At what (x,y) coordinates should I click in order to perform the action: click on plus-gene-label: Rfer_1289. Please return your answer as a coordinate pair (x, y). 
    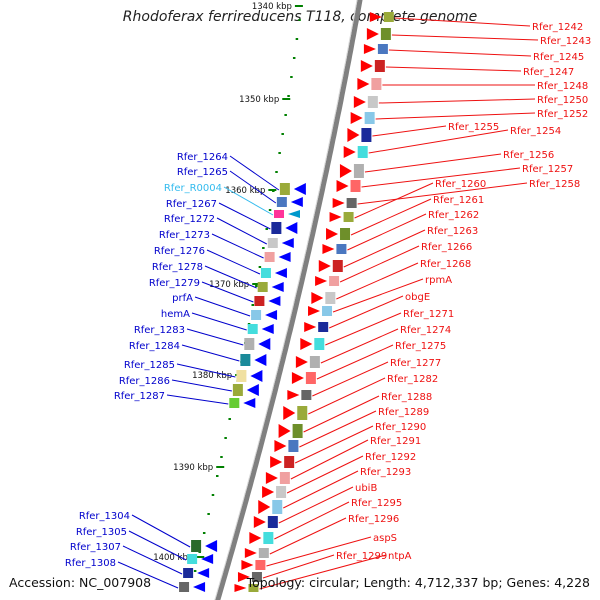
    Looking at the image, I should click on (403, 412).